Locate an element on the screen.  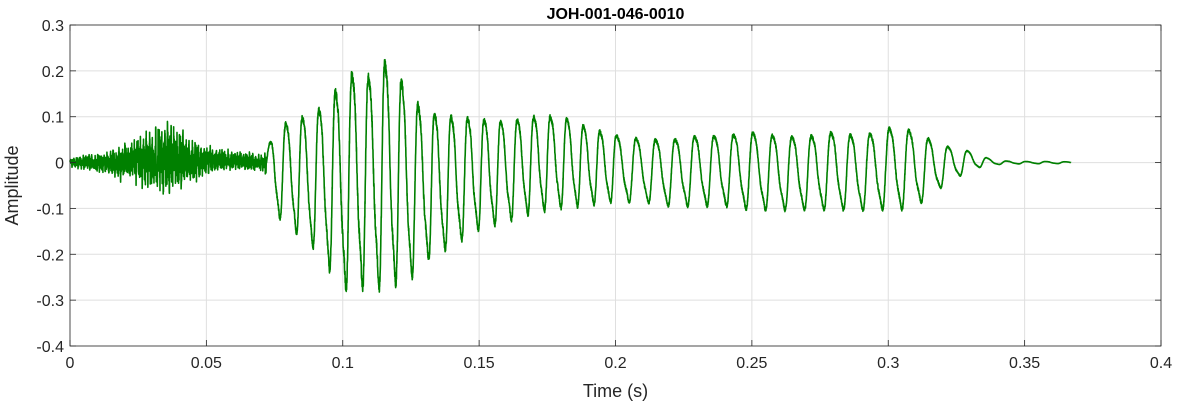
y-tick-label: 0 is located at coordinates (59, 164).